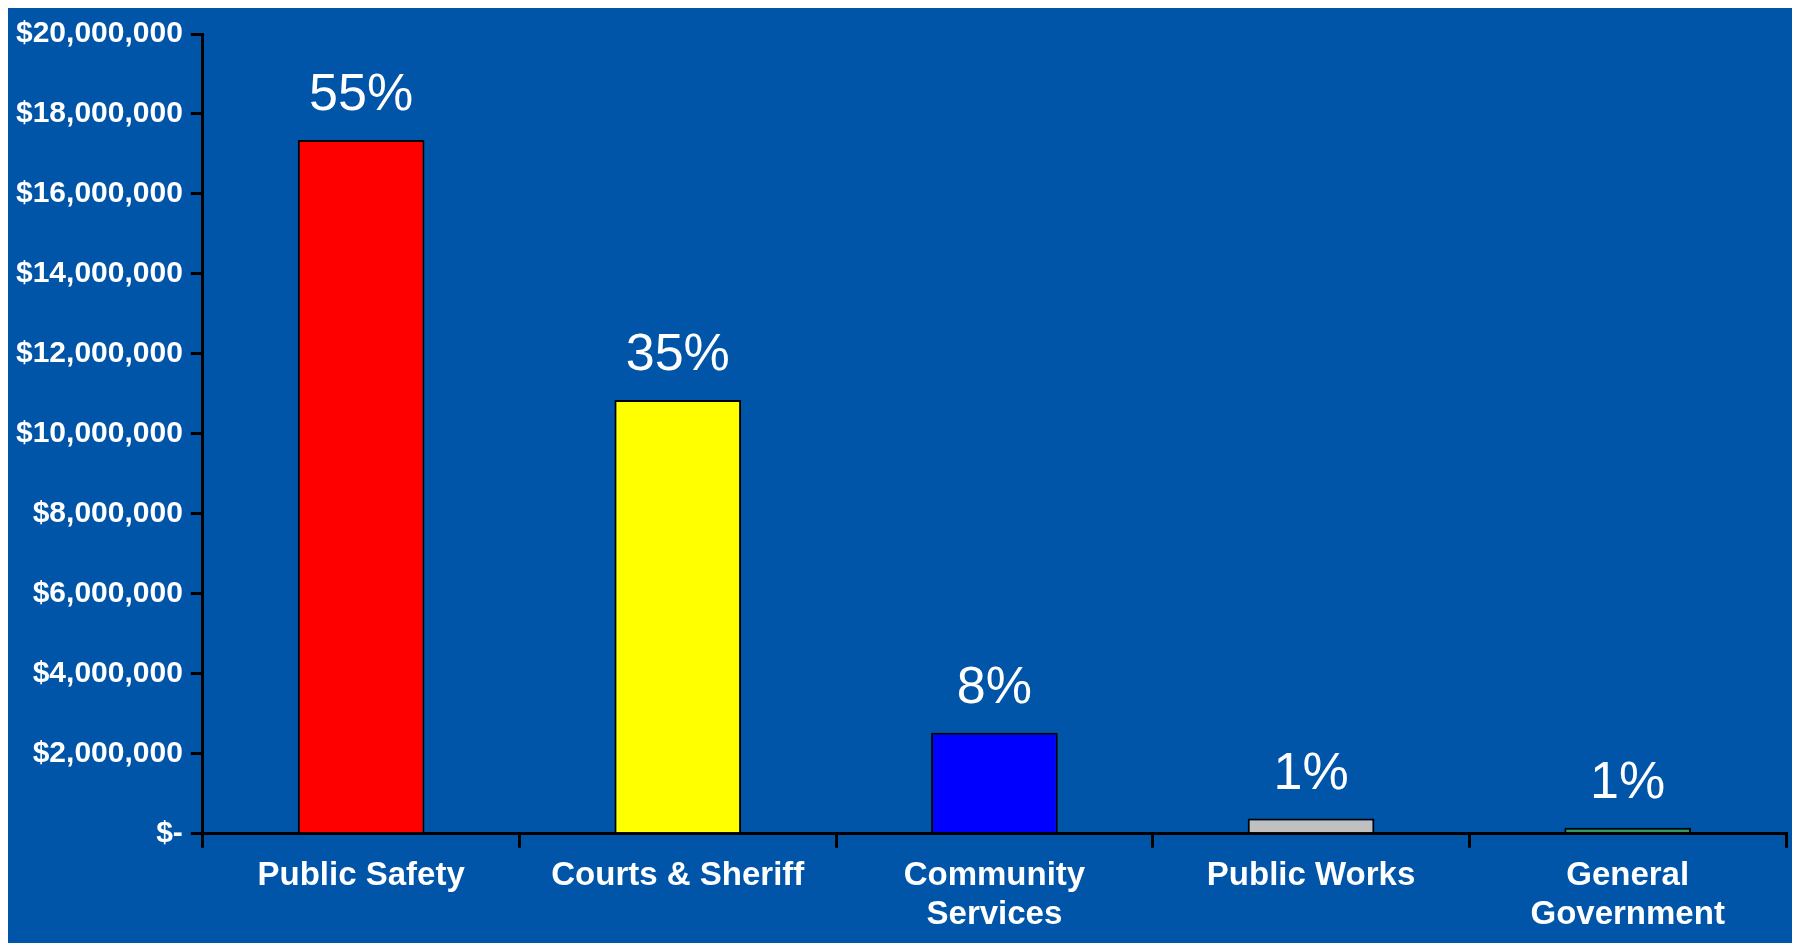 This screenshot has width=1800, height=951. I want to click on y-tick-label: $12,000,000, so click(99, 352).